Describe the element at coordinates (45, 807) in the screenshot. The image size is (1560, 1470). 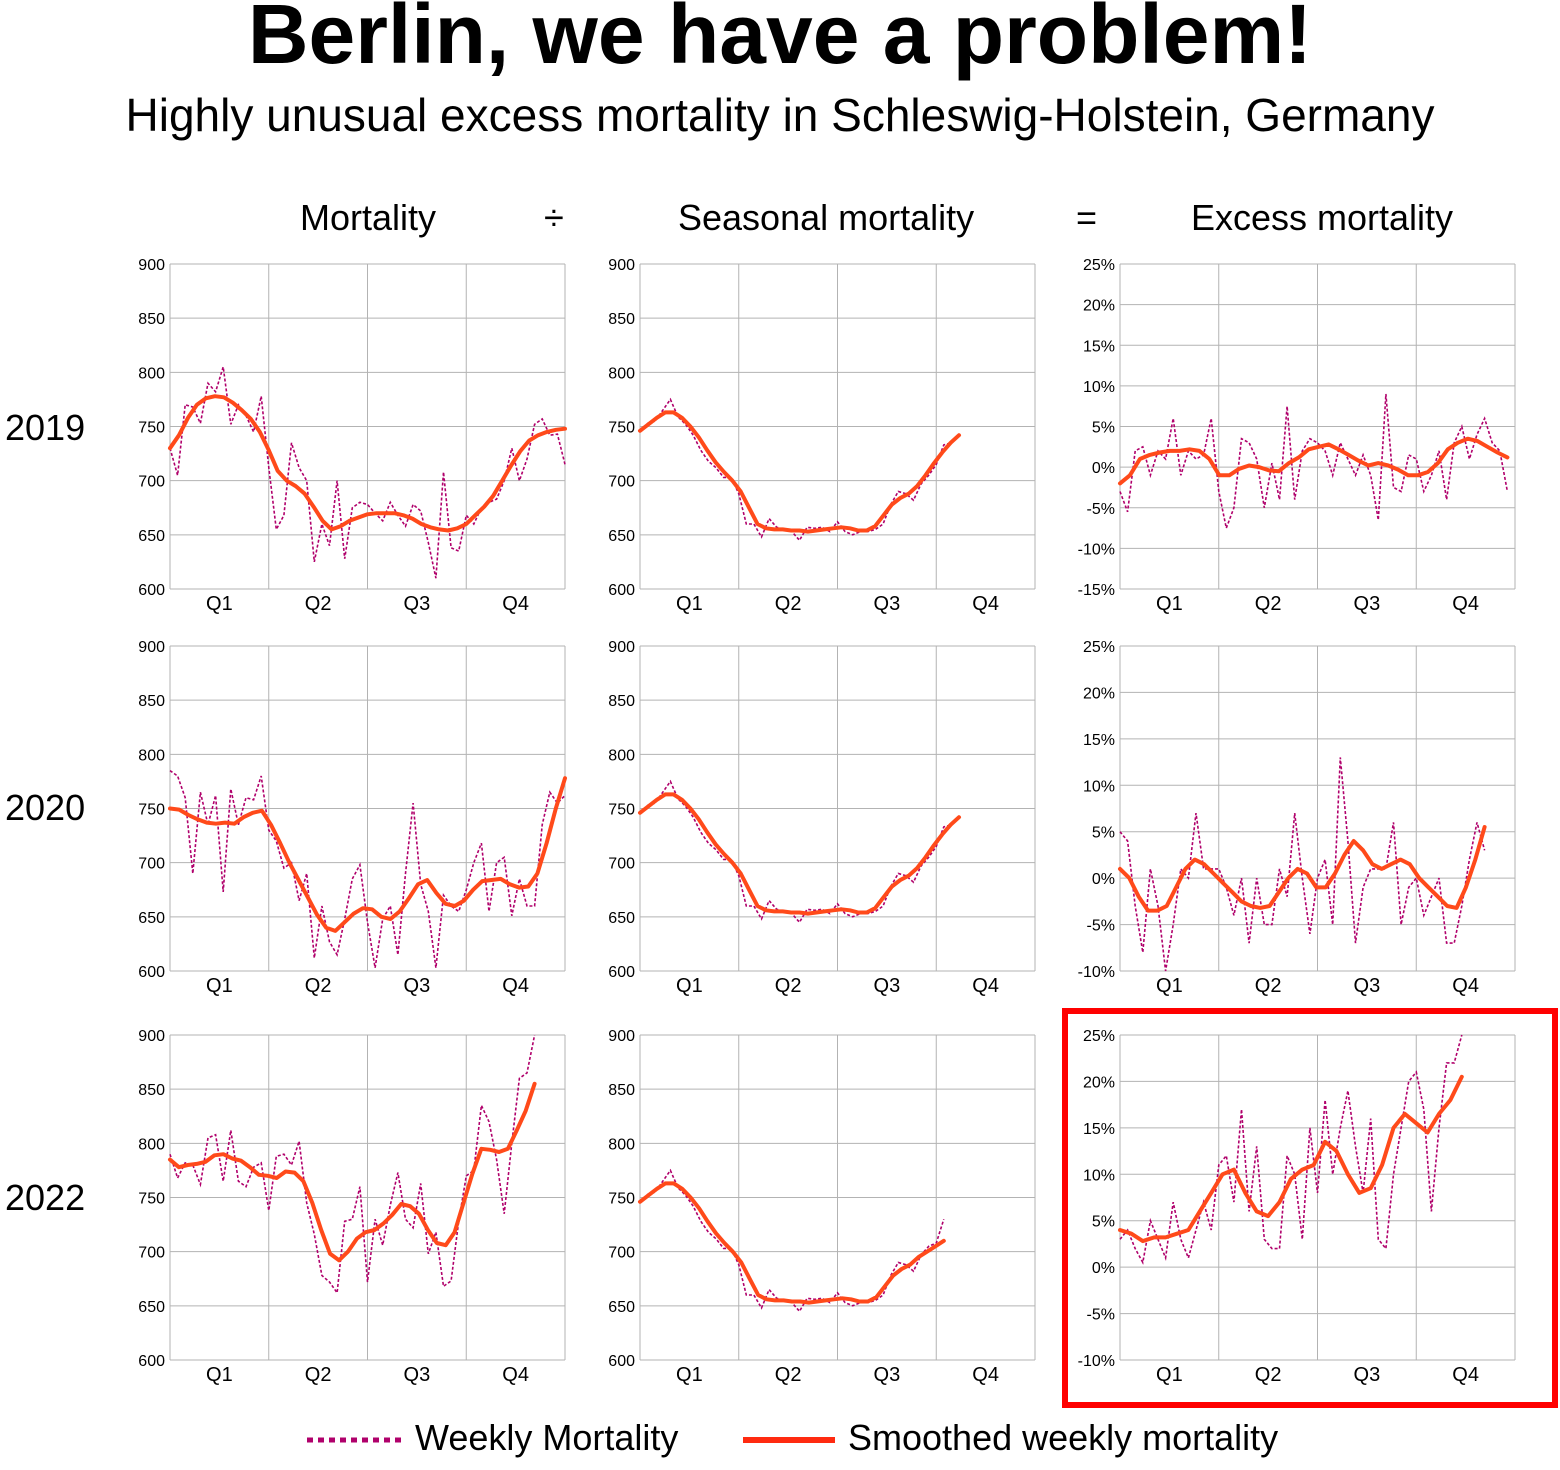
I see `row-label-2020: 2020` at that location.